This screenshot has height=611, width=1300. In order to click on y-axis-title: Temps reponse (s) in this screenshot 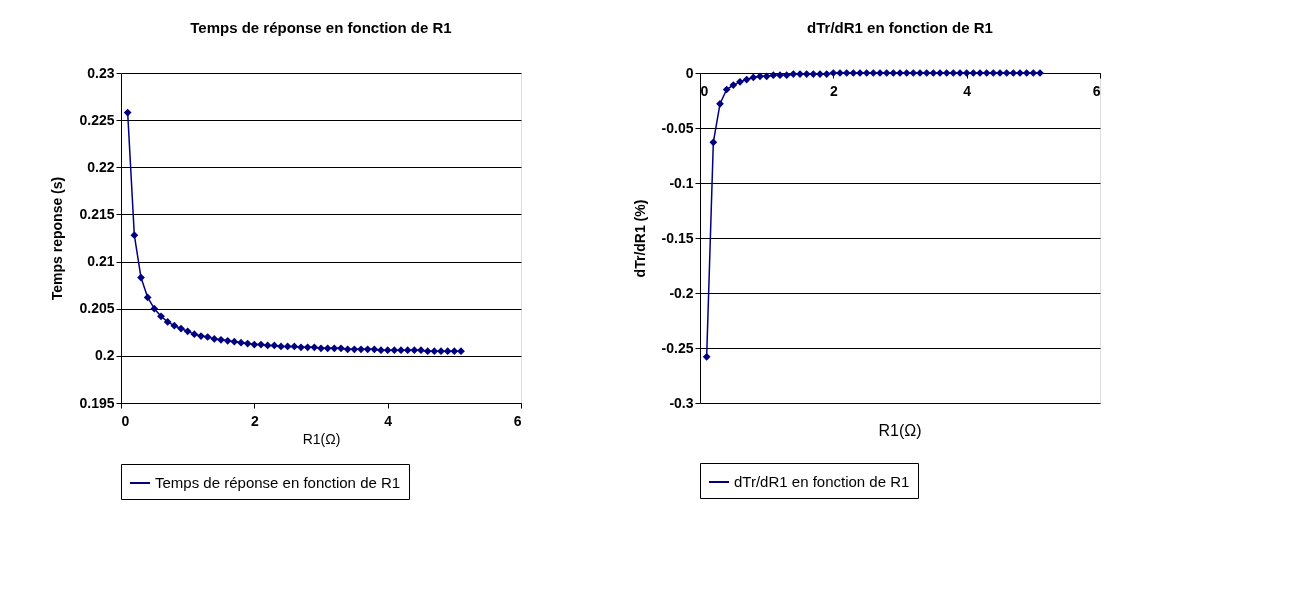, I will do `click(57, 238)`.